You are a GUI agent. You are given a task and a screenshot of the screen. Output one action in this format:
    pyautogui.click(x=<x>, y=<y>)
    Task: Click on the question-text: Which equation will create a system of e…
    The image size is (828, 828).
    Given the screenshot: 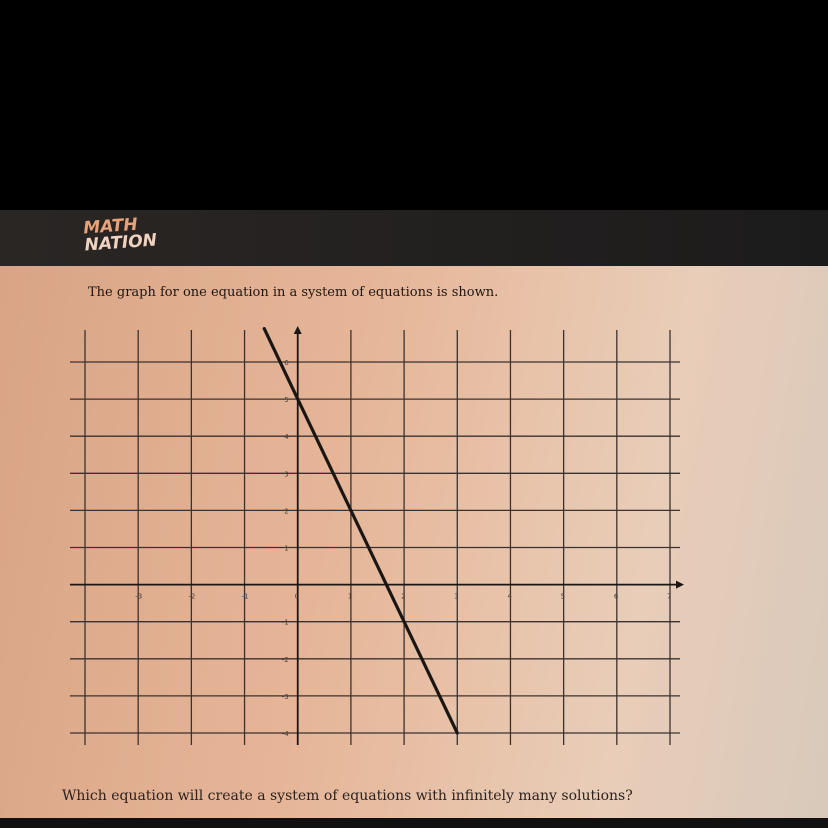 What is the action you would take?
    pyautogui.click(x=347, y=796)
    